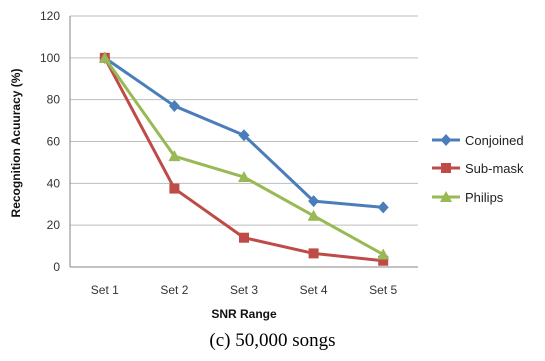  I want to click on x-tick-label: Set 1, so click(105, 290).